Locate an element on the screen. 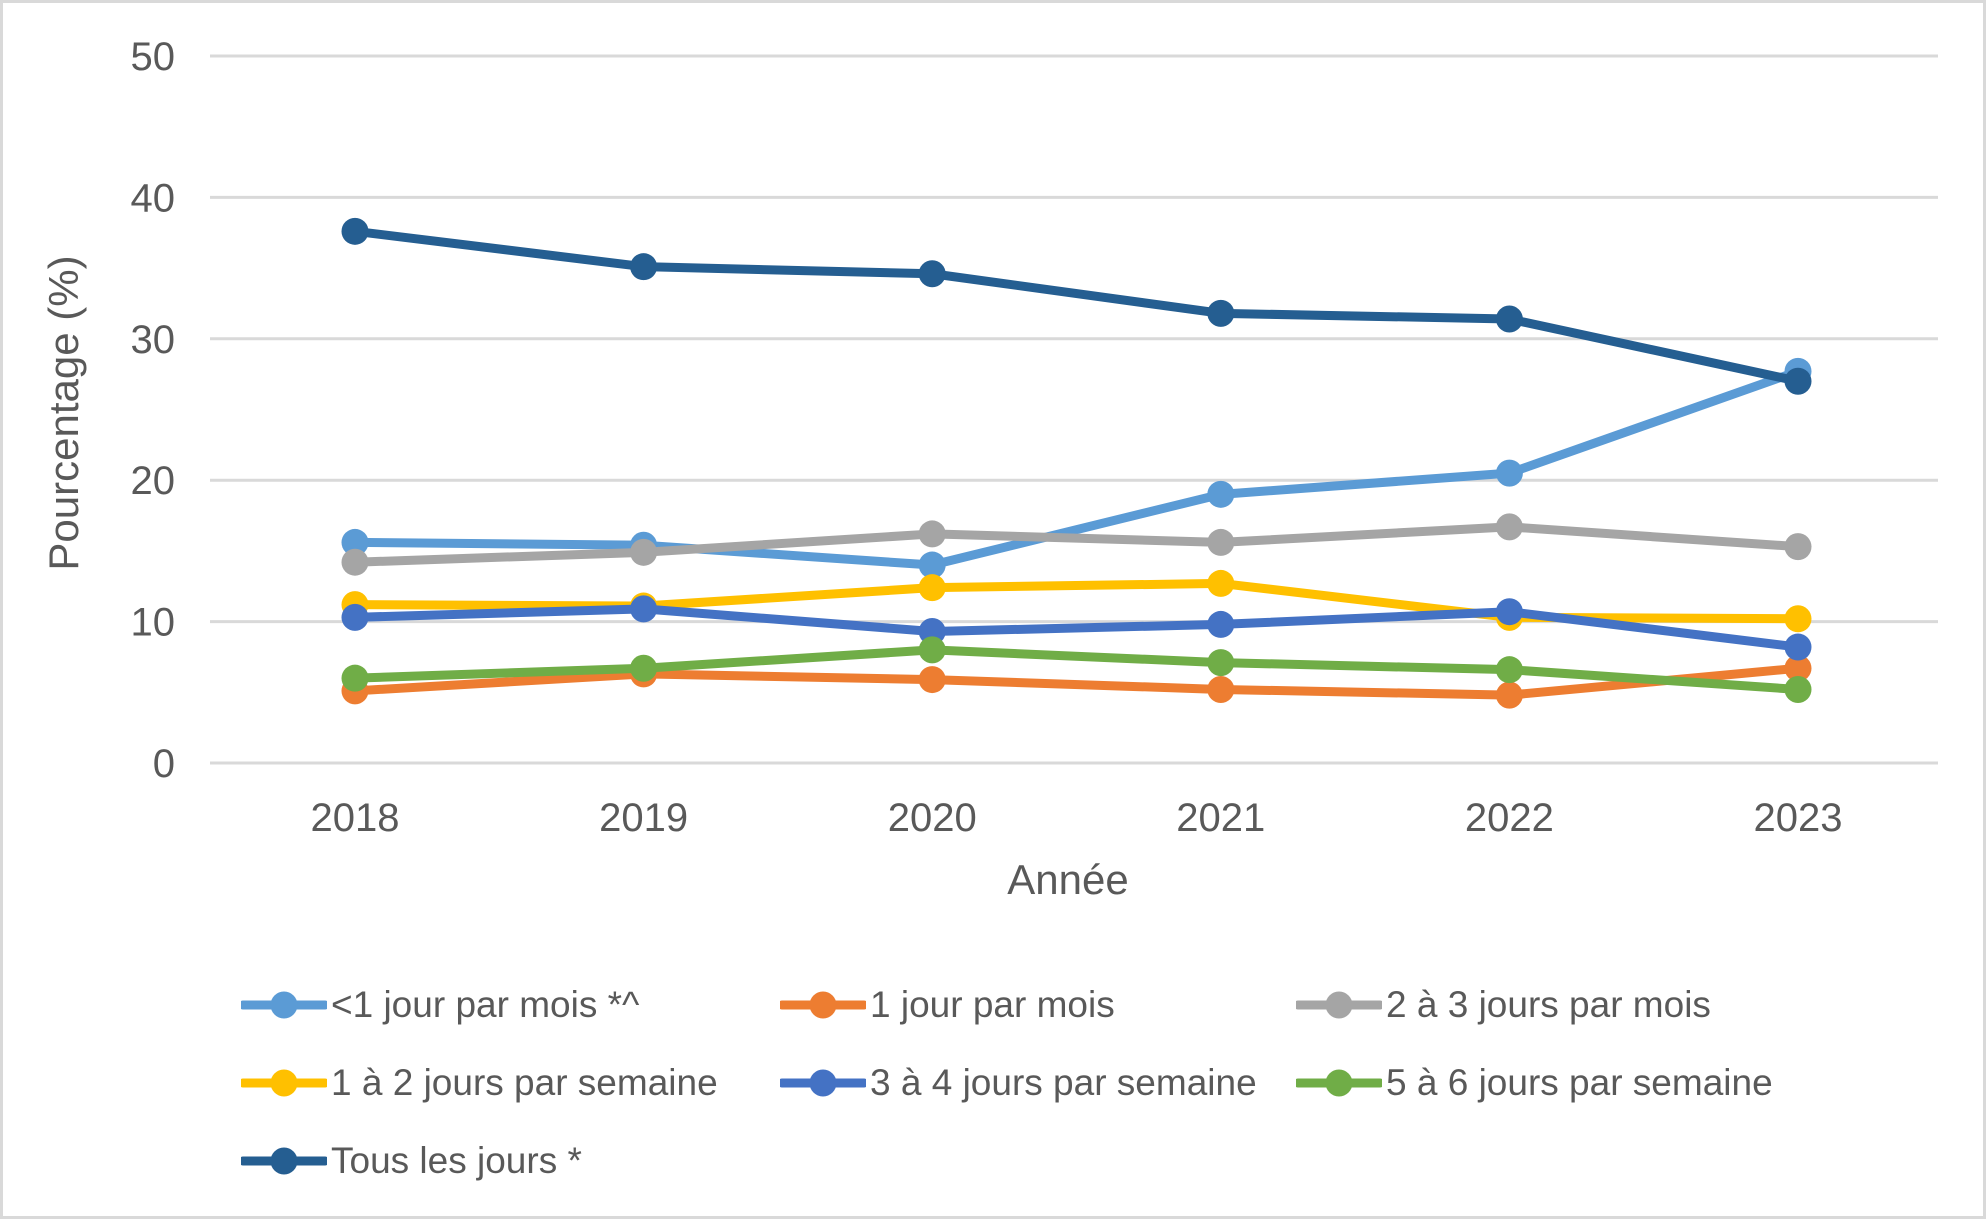 This screenshot has width=1986, height=1219. x-tick-label: 2022 is located at coordinates (1509, 818).